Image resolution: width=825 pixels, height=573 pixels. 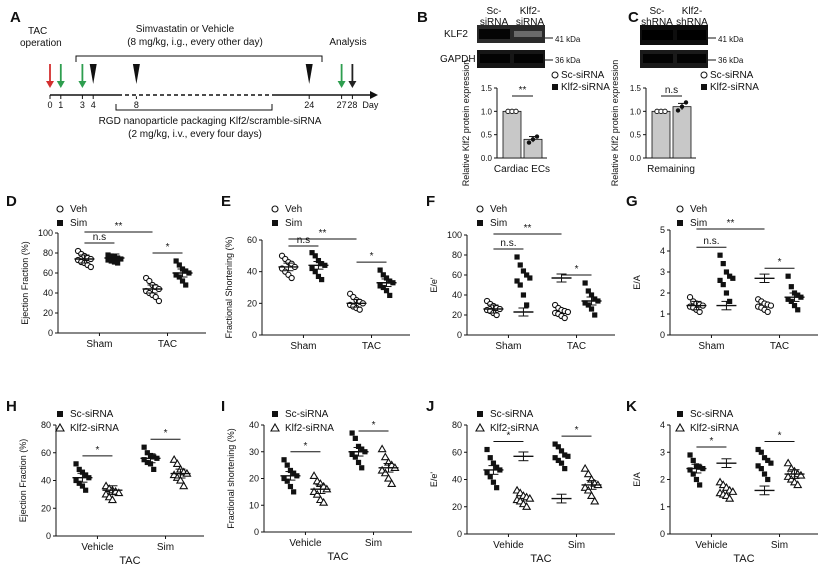 What do you see at coordinates (722, 272) in the screenshot?
I see `panel-g: G 0 1 2 3 4 5 E/A Veh Sim Sham TAC ** n.s. *` at bounding box center [722, 272].